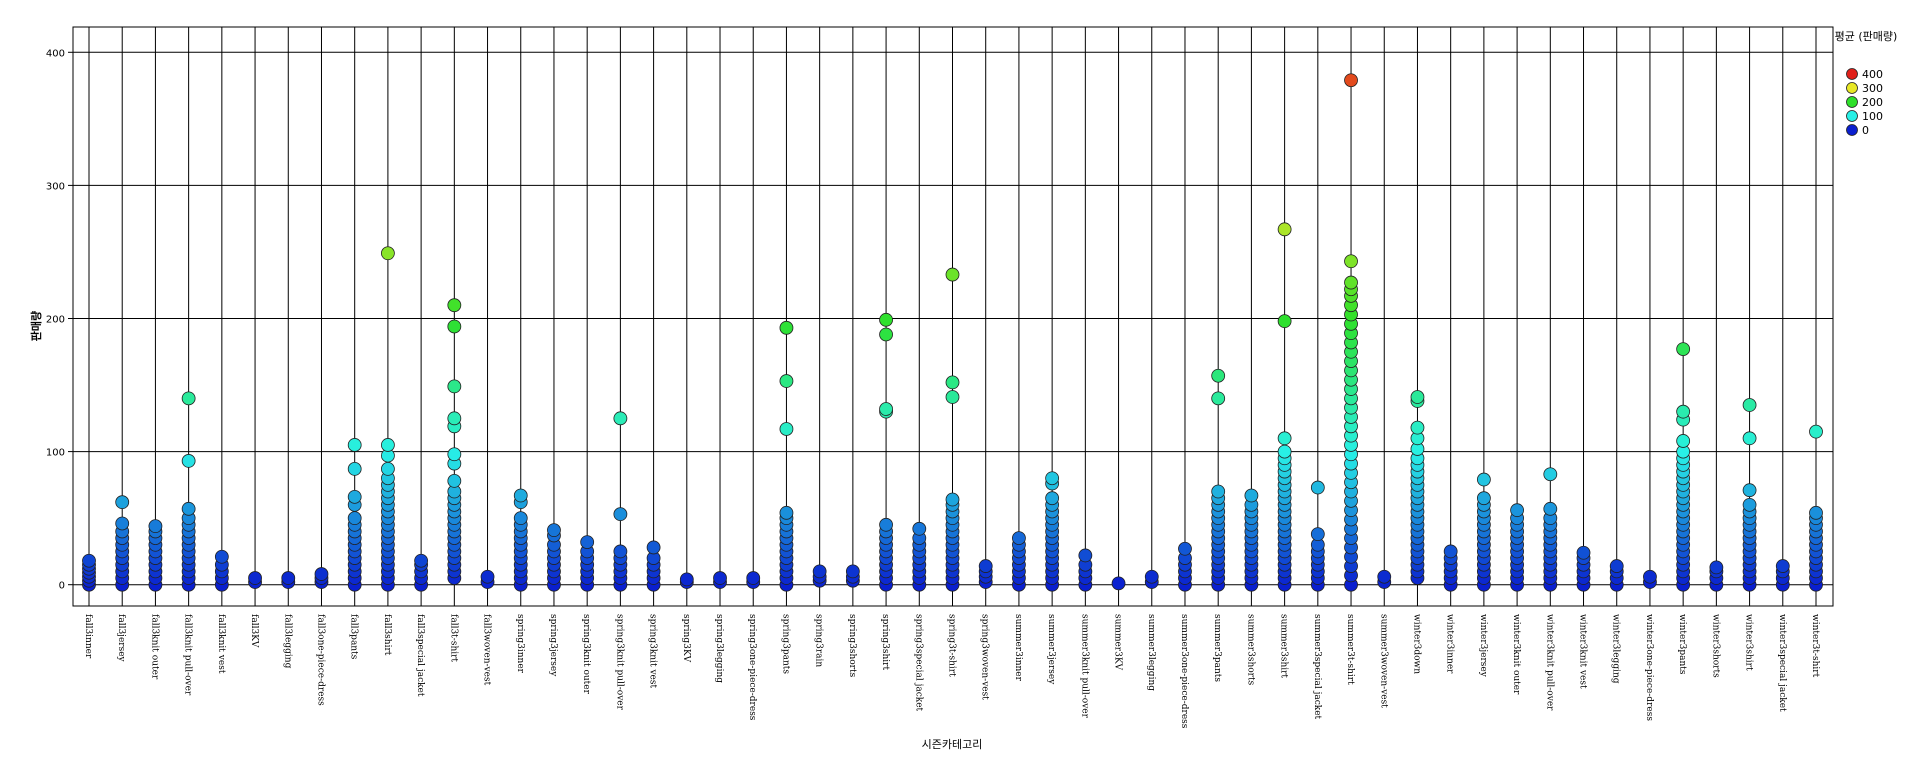 The height and width of the screenshot is (759, 1920). What do you see at coordinates (1018, 648) in the screenshot?
I see `x-tick-label: summer3inner` at bounding box center [1018, 648].